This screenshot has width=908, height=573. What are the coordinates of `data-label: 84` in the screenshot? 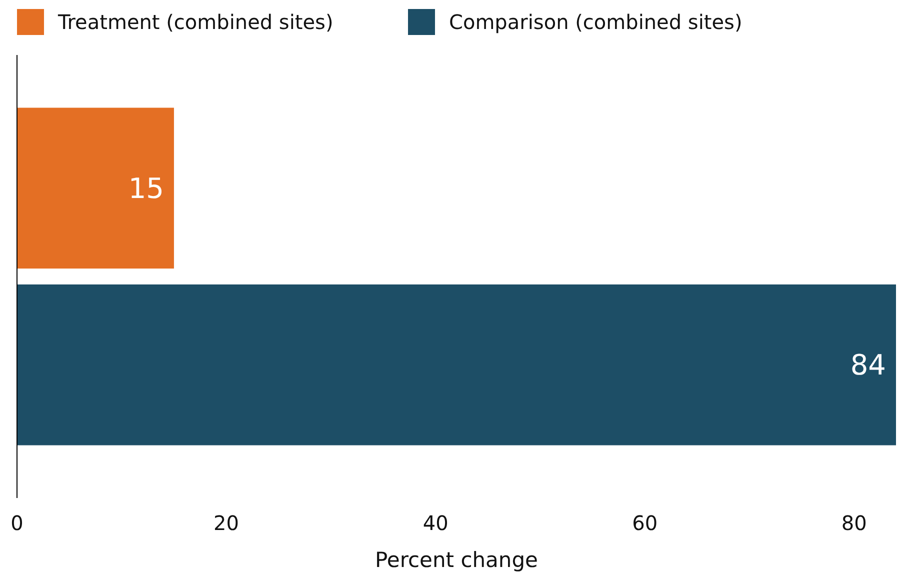 It's located at (868, 365).